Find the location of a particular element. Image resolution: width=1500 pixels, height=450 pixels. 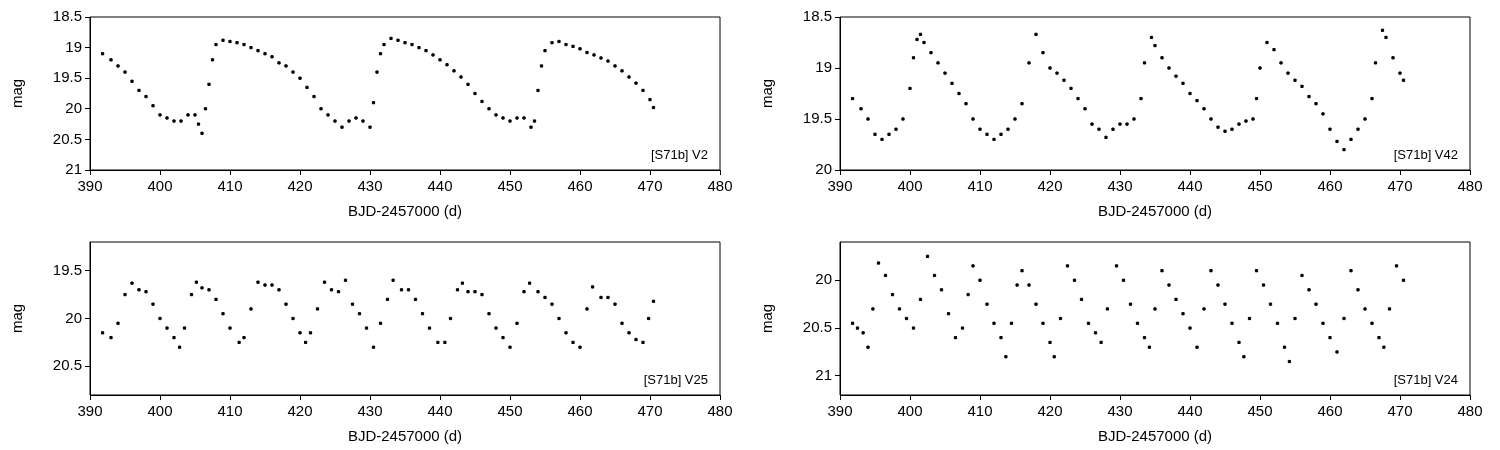

annotation: [S71b] V2 is located at coordinates (679, 155).